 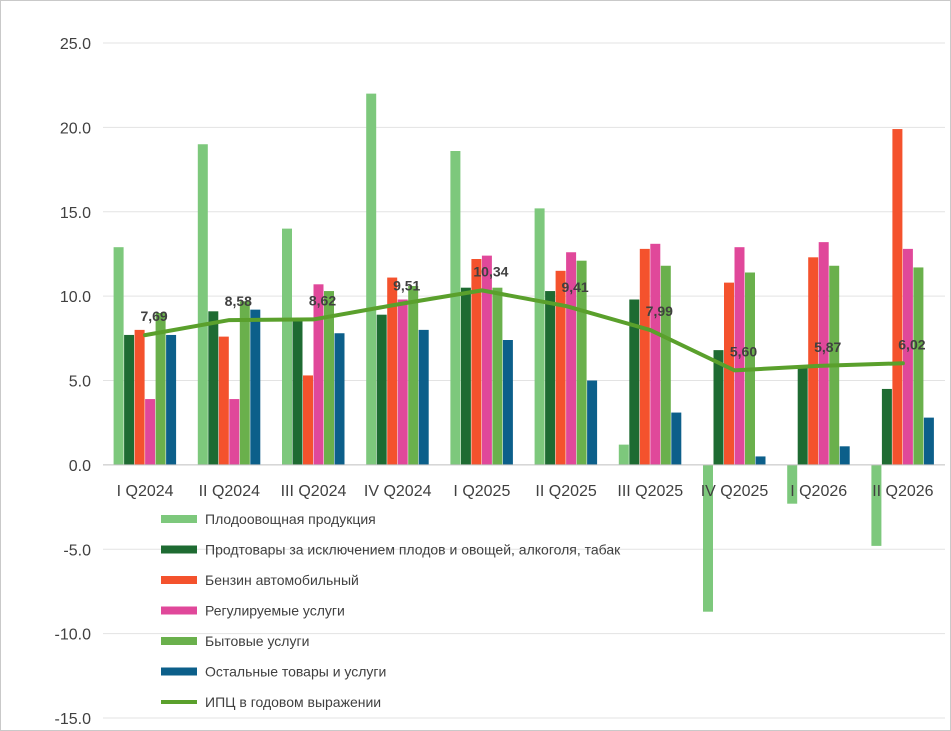 I want to click on cpi-line, so click(x=524, y=330).